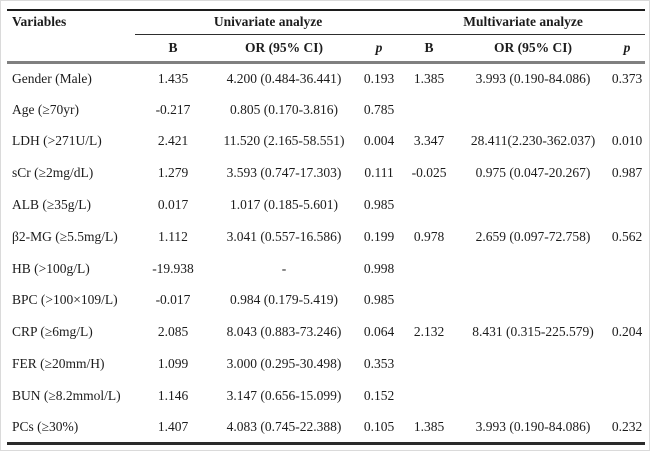 The height and width of the screenshot is (451, 650). Describe the element at coordinates (627, 141) in the screenshot. I see `cell-multi-p: 0.010` at that location.